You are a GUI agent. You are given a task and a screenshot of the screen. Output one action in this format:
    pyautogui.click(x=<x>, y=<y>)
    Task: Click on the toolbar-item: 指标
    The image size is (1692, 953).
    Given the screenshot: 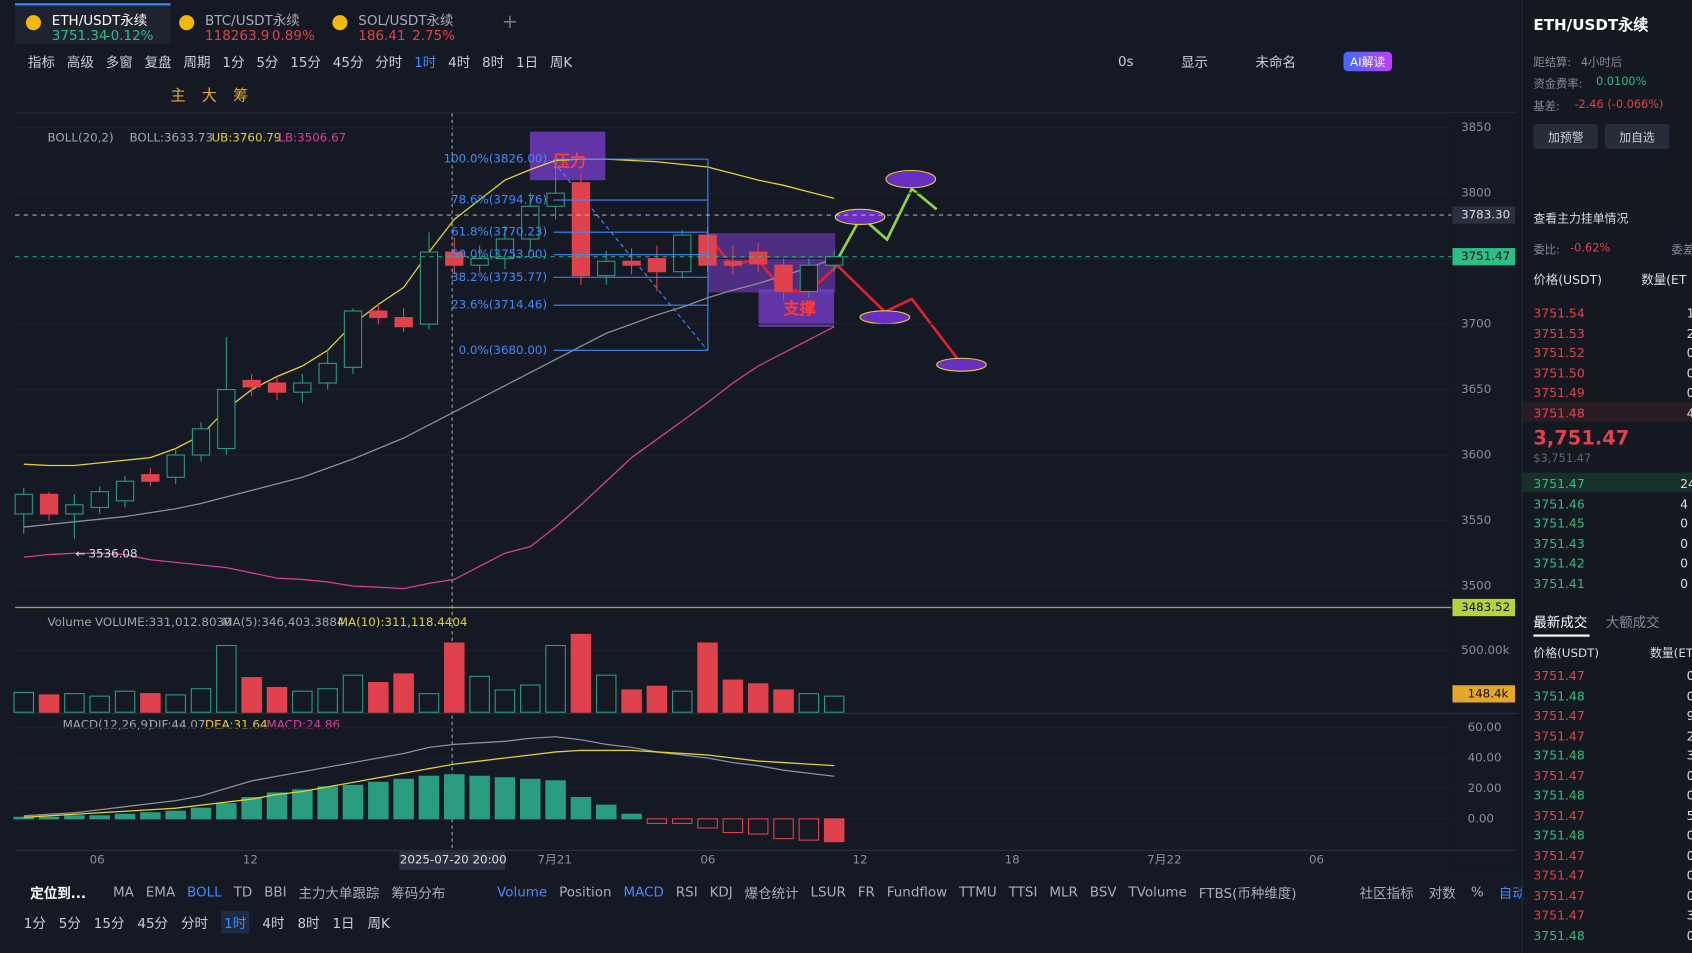 What is the action you would take?
    pyautogui.click(x=42, y=62)
    